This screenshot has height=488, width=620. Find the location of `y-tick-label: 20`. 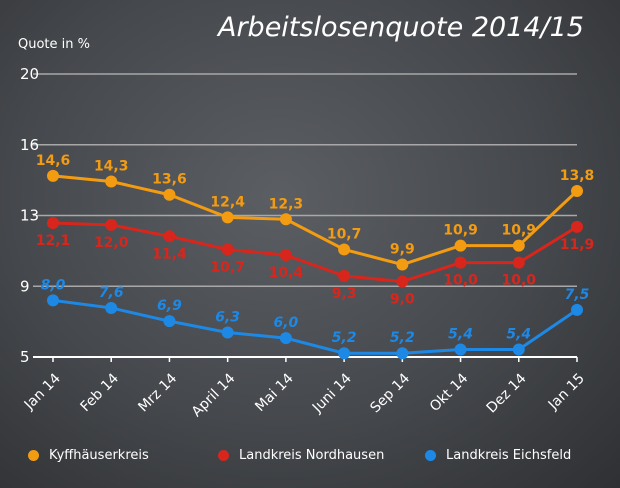

y-tick-label: 20 is located at coordinates (29, 74).